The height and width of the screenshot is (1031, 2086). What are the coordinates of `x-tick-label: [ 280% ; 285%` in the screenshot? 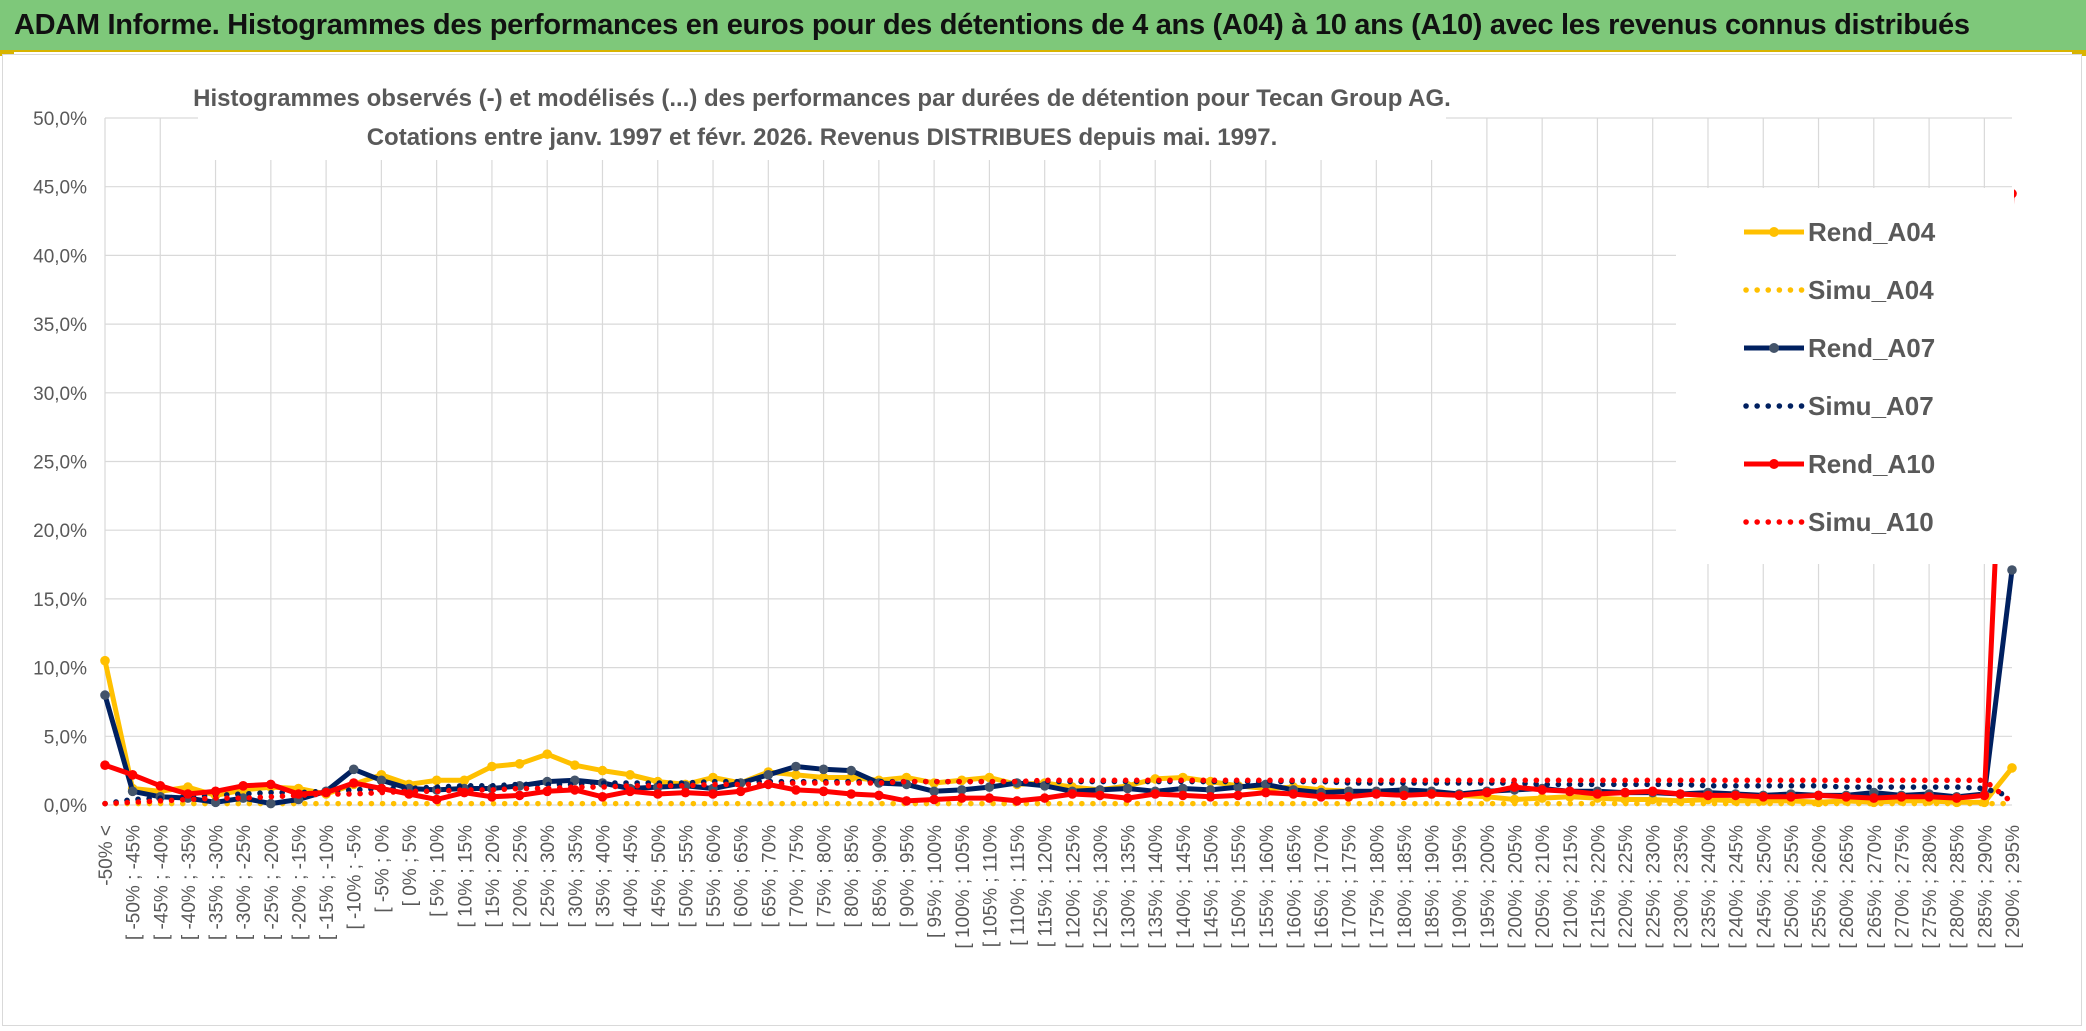 It's located at (1958, 887).